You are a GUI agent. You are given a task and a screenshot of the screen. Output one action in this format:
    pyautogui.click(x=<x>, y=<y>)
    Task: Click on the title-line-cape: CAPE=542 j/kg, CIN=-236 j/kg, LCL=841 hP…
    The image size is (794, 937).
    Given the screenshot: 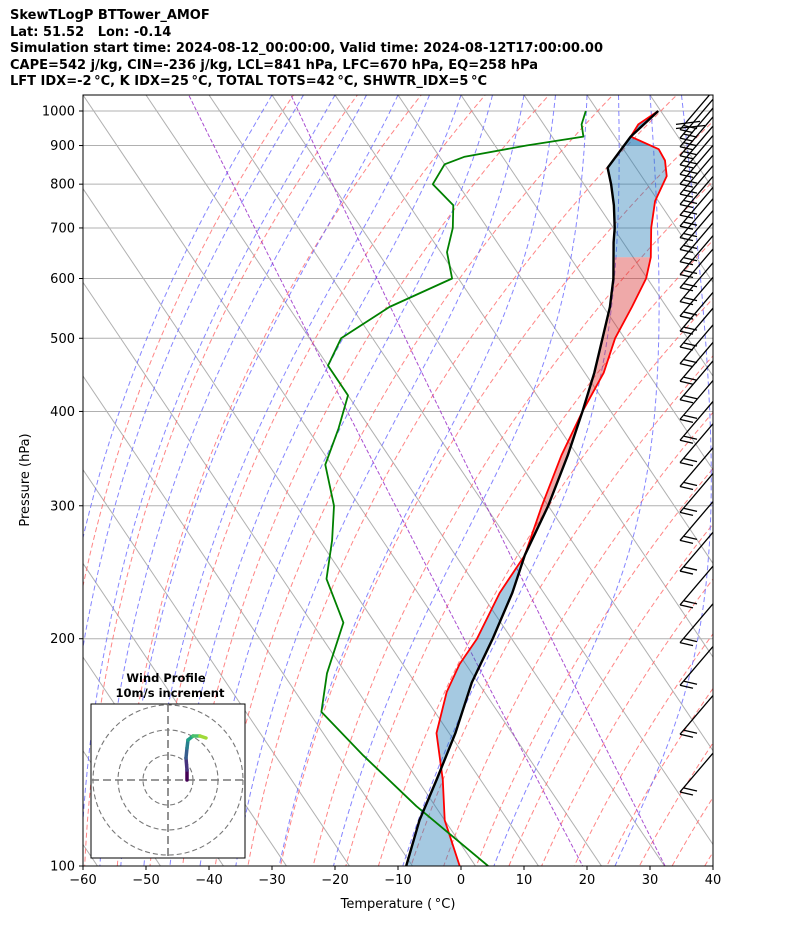 What is the action you would take?
    pyautogui.click(x=274, y=65)
    